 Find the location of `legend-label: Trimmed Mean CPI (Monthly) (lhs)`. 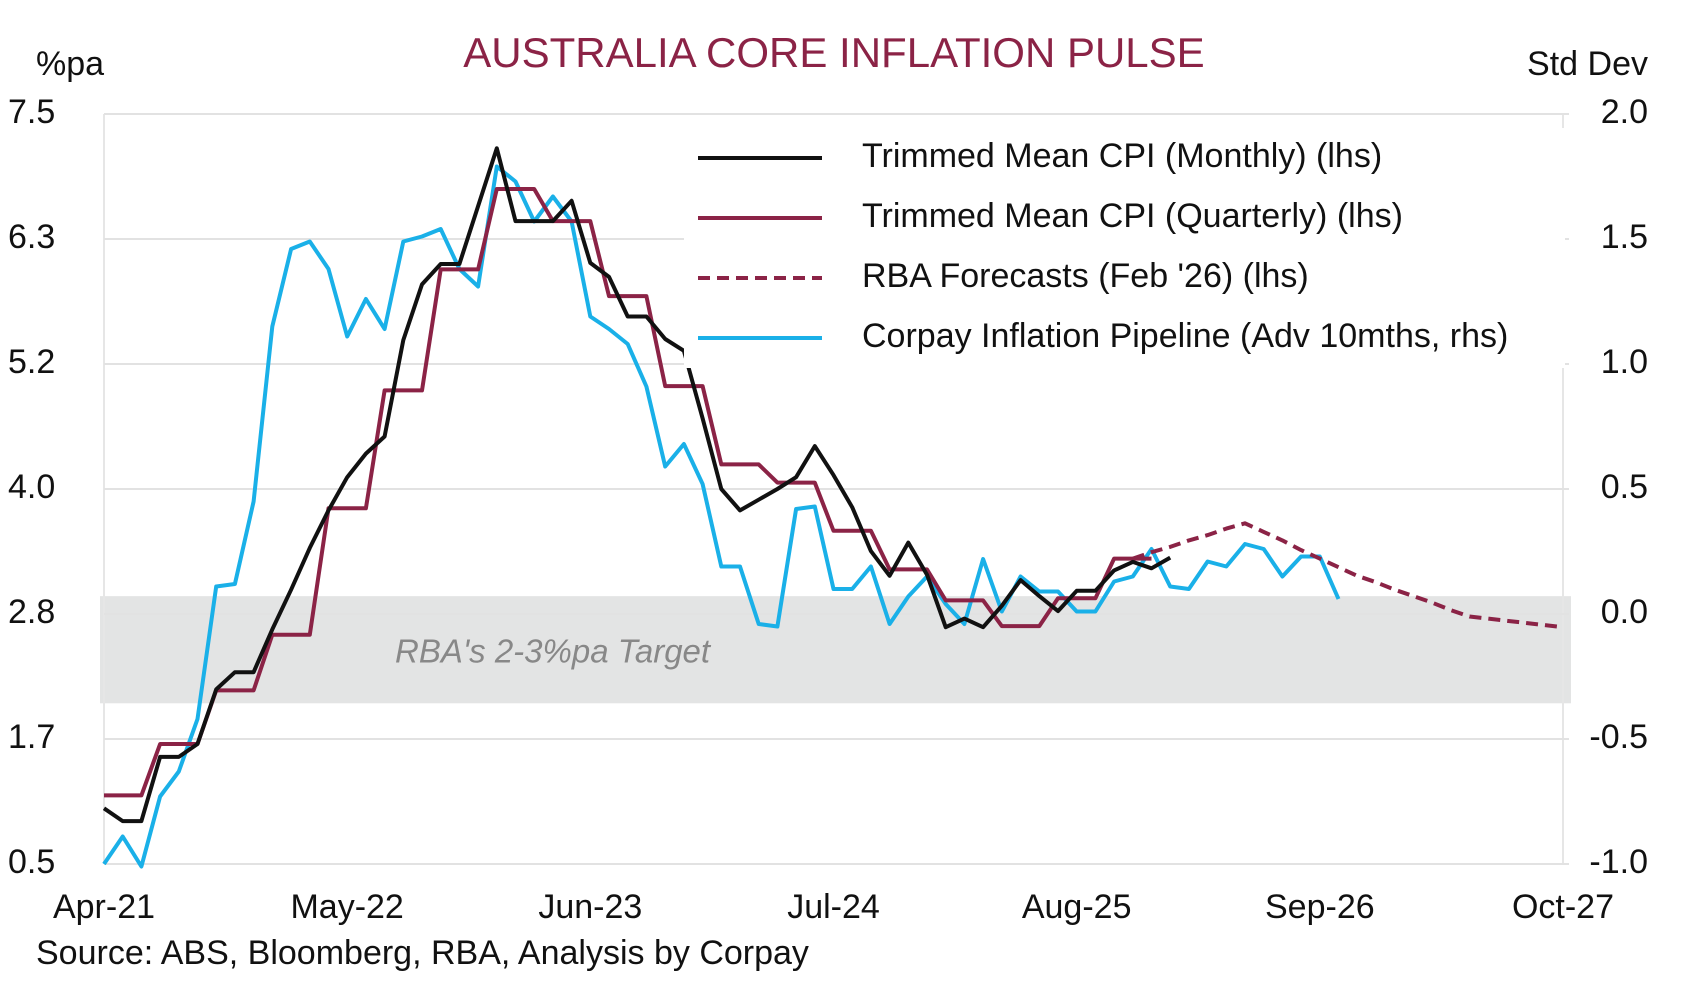

legend-label: Trimmed Mean CPI (Monthly) (lhs) is located at coordinates (1122, 156).